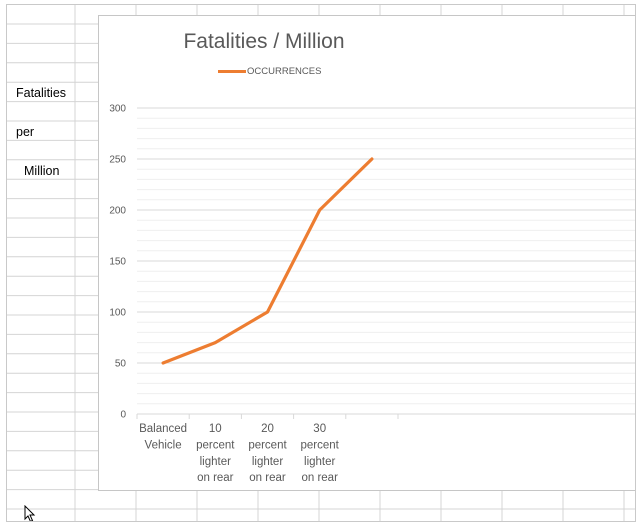  Describe the element at coordinates (25, 132) in the screenshot. I see `cell-per: per` at that location.